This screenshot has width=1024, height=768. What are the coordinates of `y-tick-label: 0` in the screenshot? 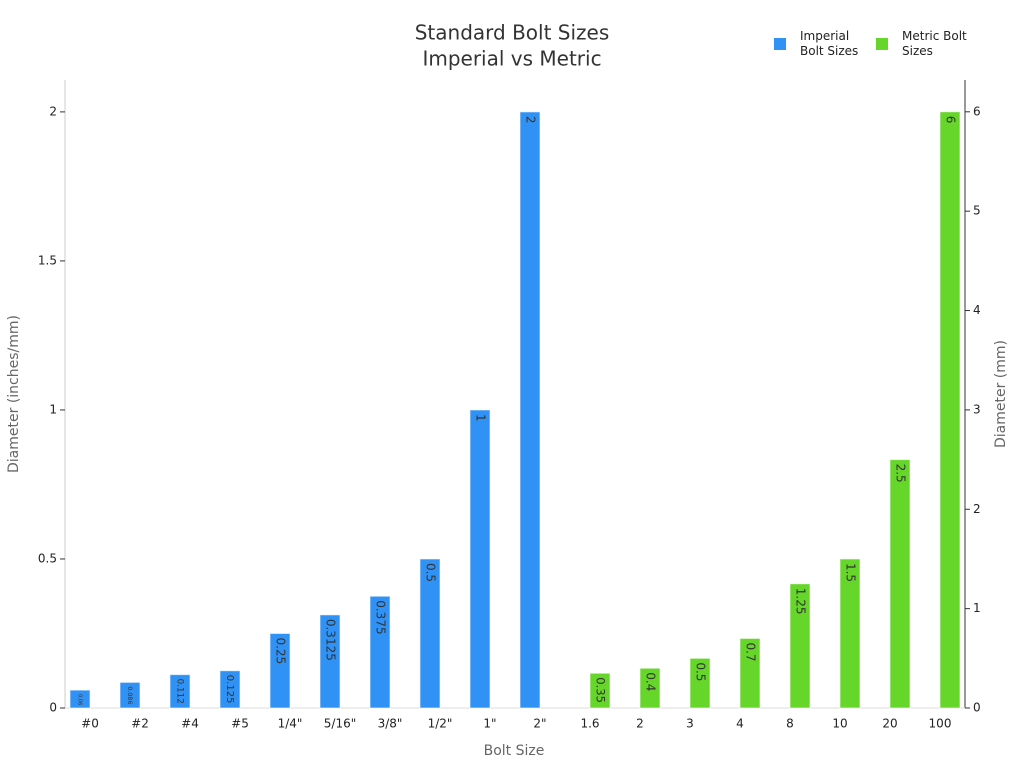 It's located at (53, 708).